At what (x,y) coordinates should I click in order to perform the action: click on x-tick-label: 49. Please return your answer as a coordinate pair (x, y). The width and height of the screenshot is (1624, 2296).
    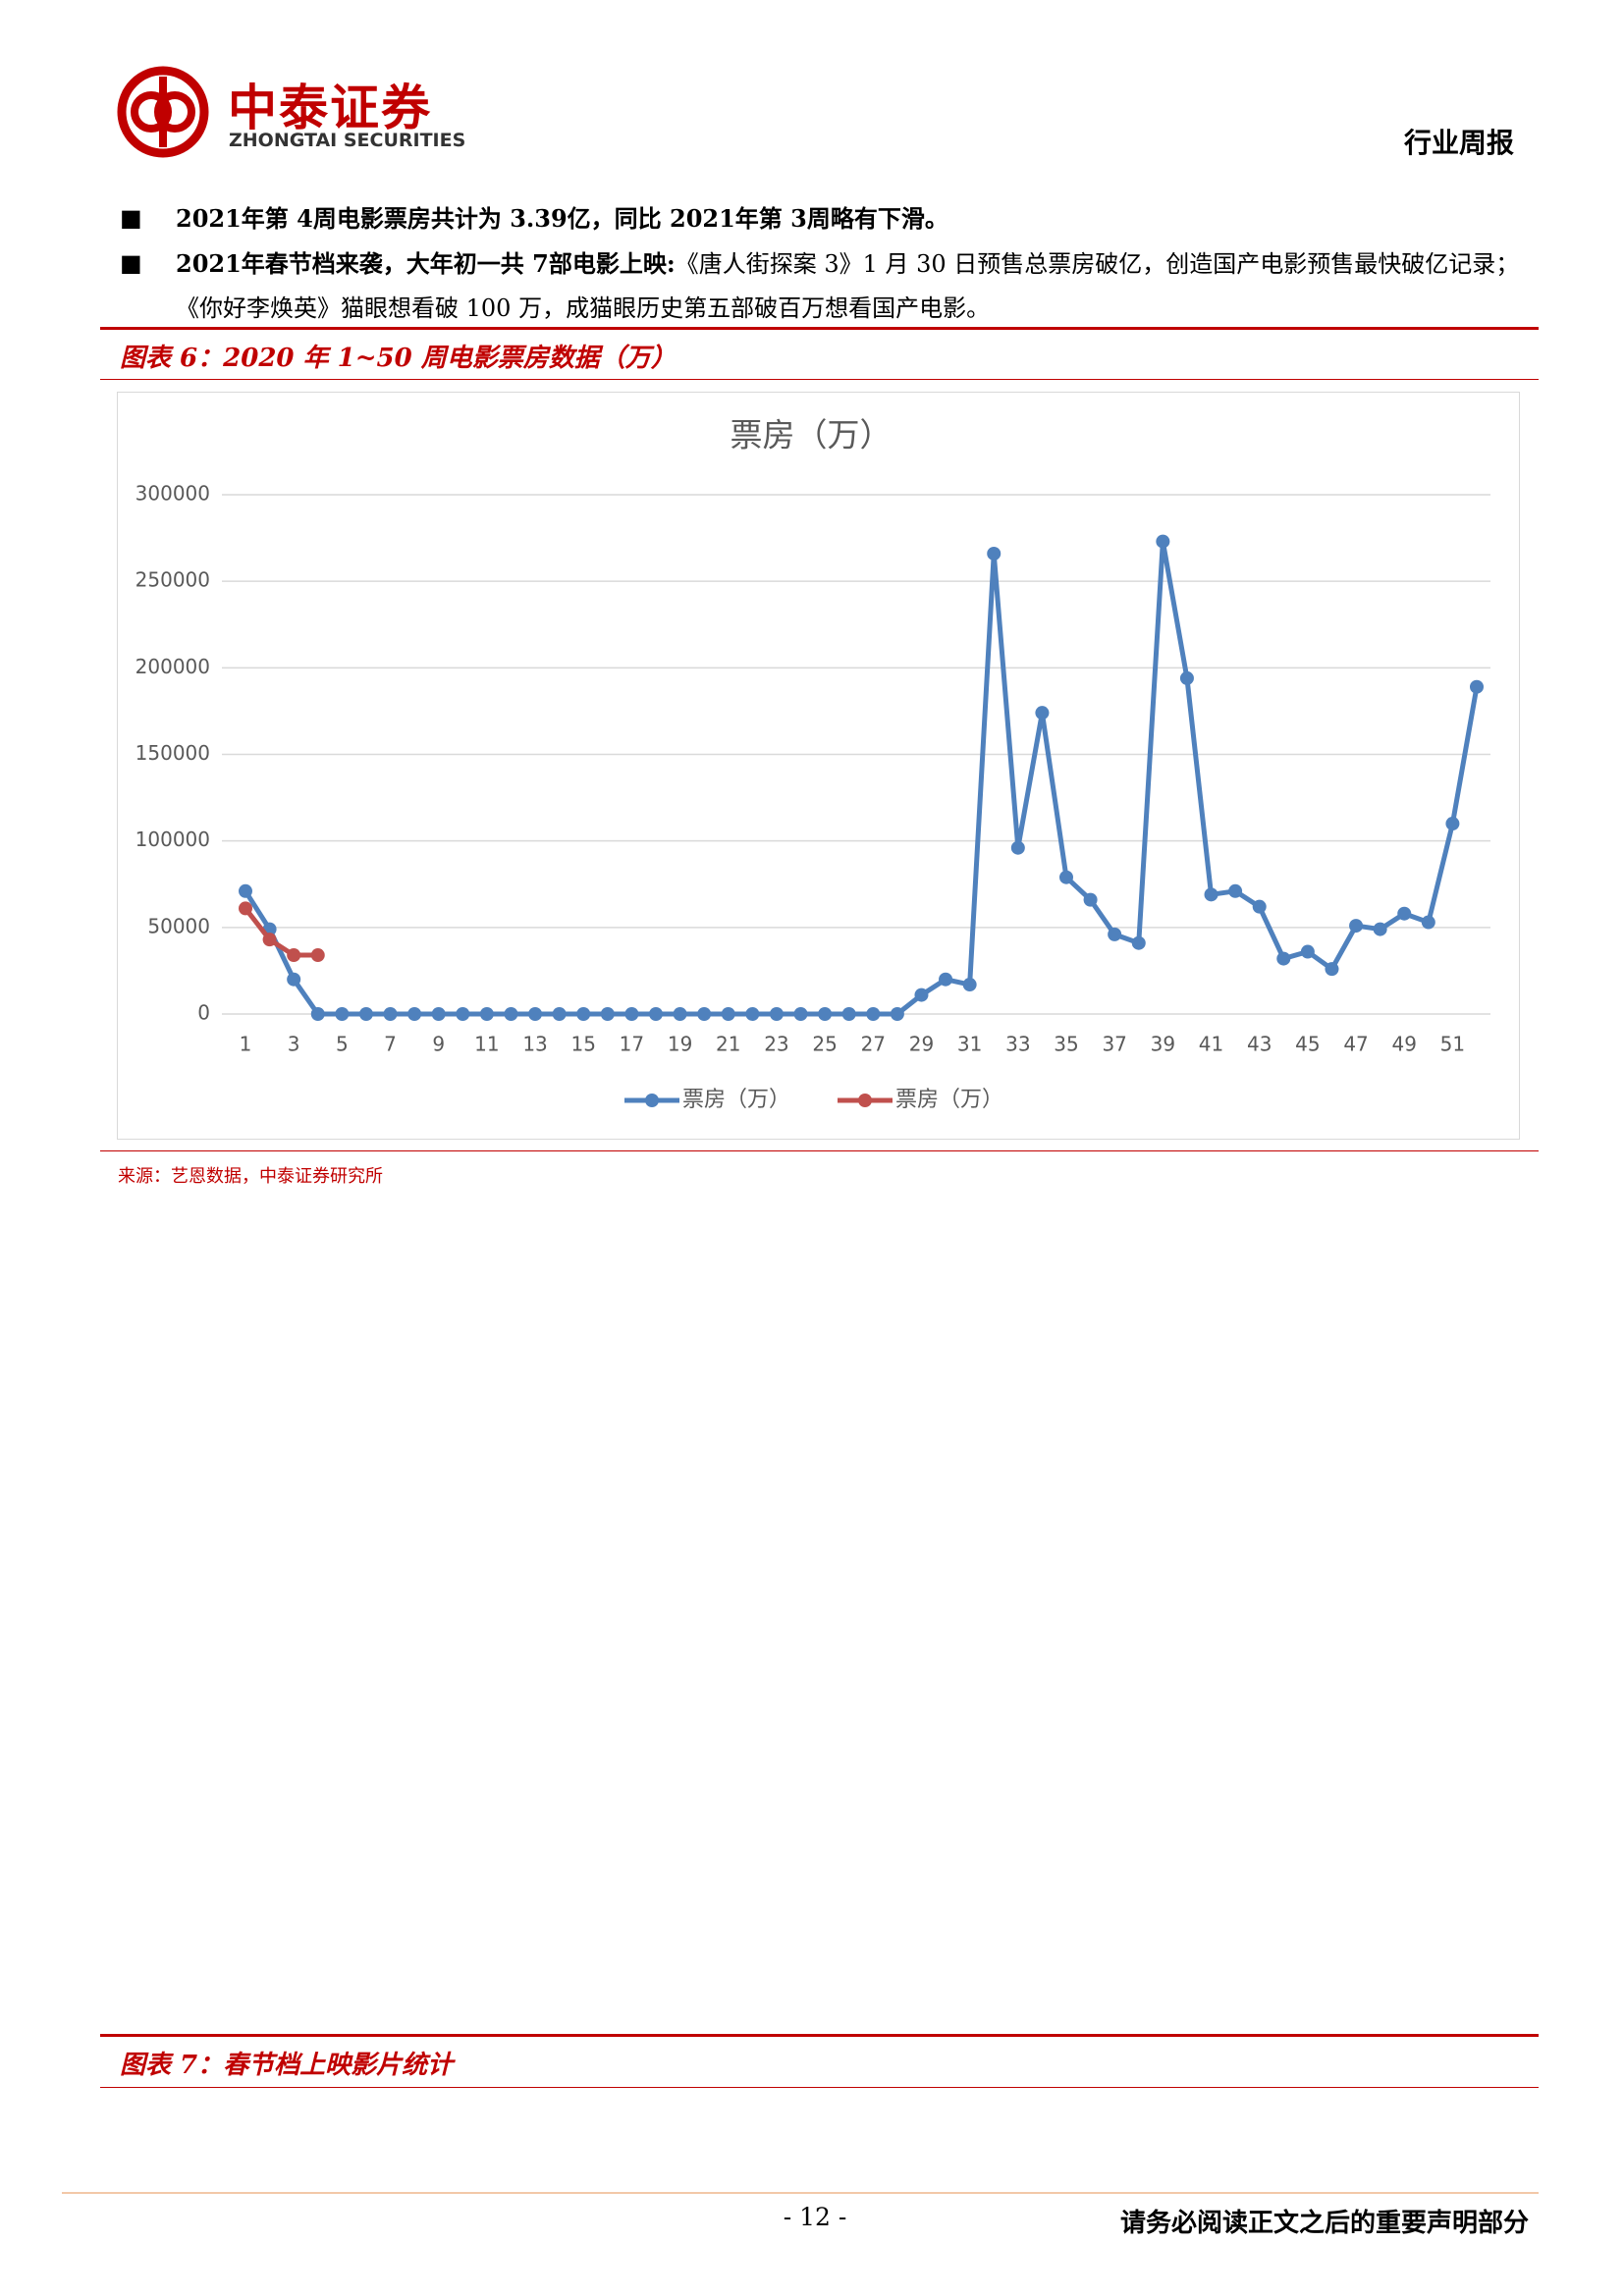
    Looking at the image, I should click on (1404, 1045).